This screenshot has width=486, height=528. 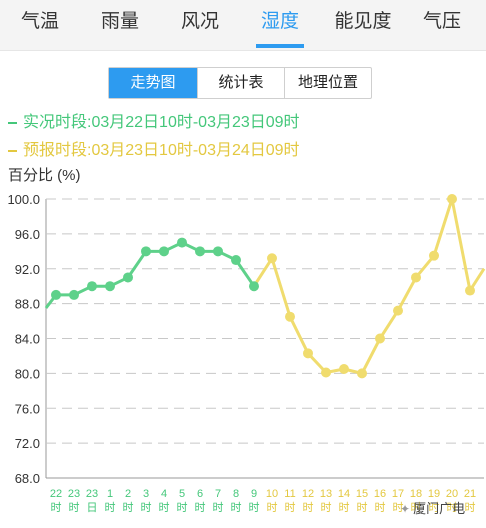 What do you see at coordinates (405, 509) in the screenshot?
I see `wechat-icon: ✦` at bounding box center [405, 509].